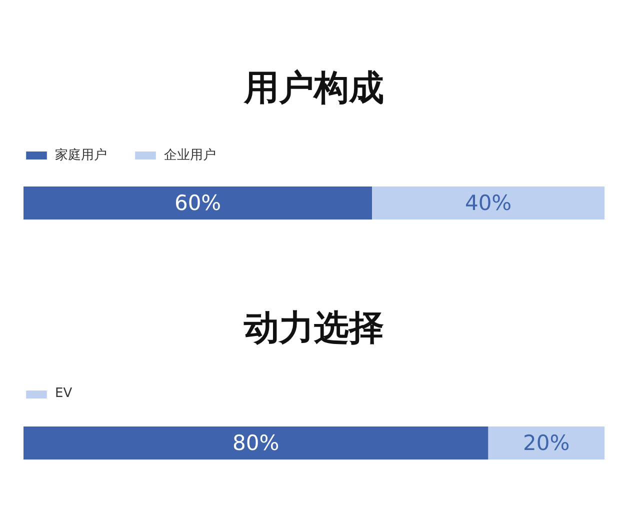 This screenshot has height=514, width=631. I want to click on chart-title: 动力选择, so click(313, 328).